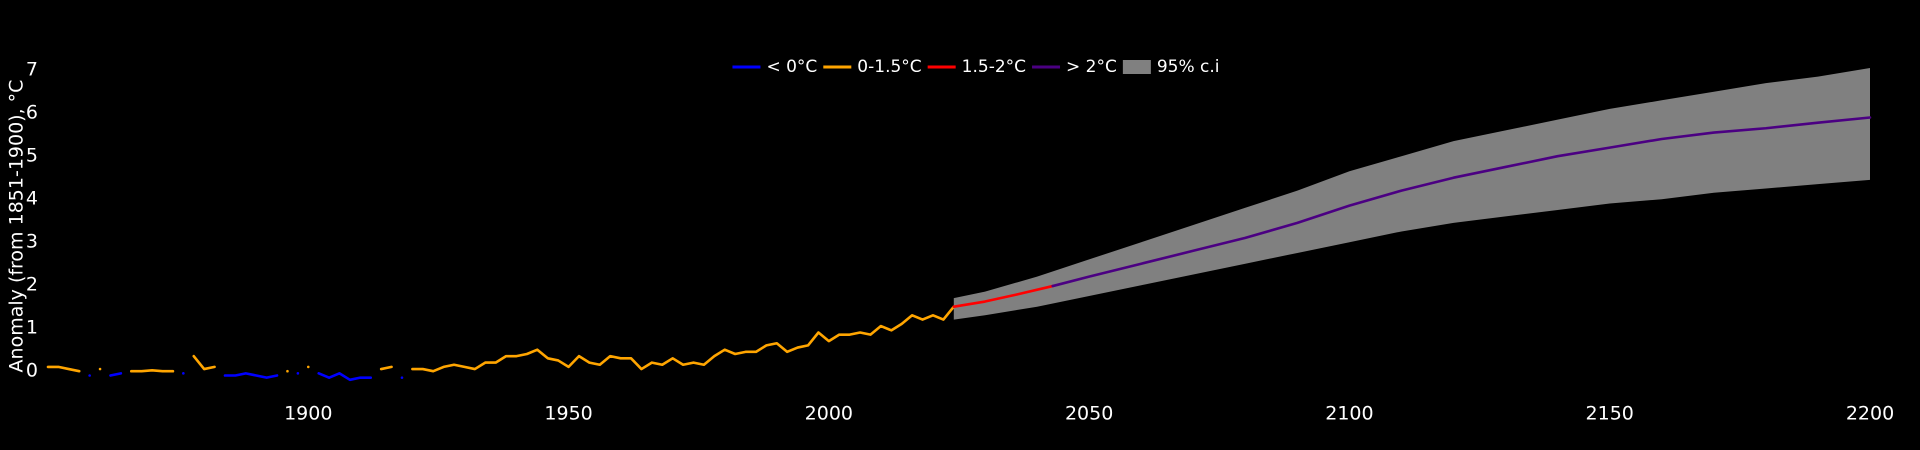 This screenshot has height=450, width=1920. What do you see at coordinates (1870, 414) in the screenshot?
I see `x-tick-label: 2200` at bounding box center [1870, 414].